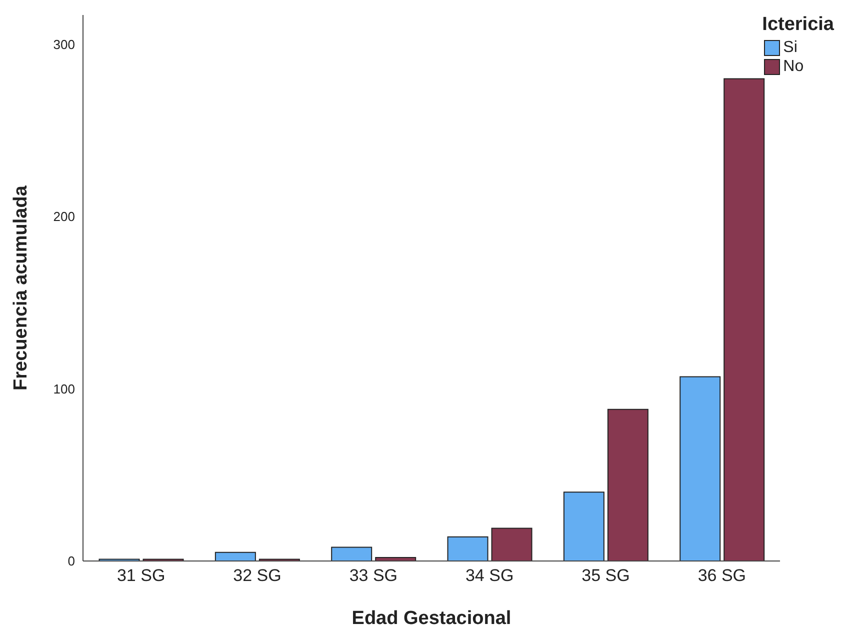 This screenshot has width=846, height=628. I want to click on x-tick-label: 36 SG, so click(722, 576).